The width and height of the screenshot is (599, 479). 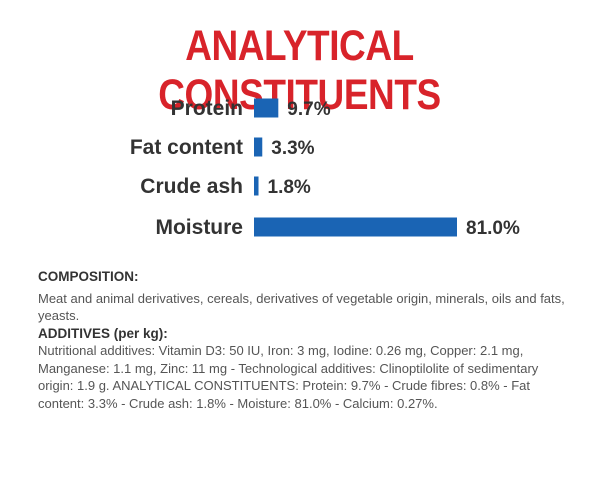 I want to click on bar-moisture, so click(x=355, y=227).